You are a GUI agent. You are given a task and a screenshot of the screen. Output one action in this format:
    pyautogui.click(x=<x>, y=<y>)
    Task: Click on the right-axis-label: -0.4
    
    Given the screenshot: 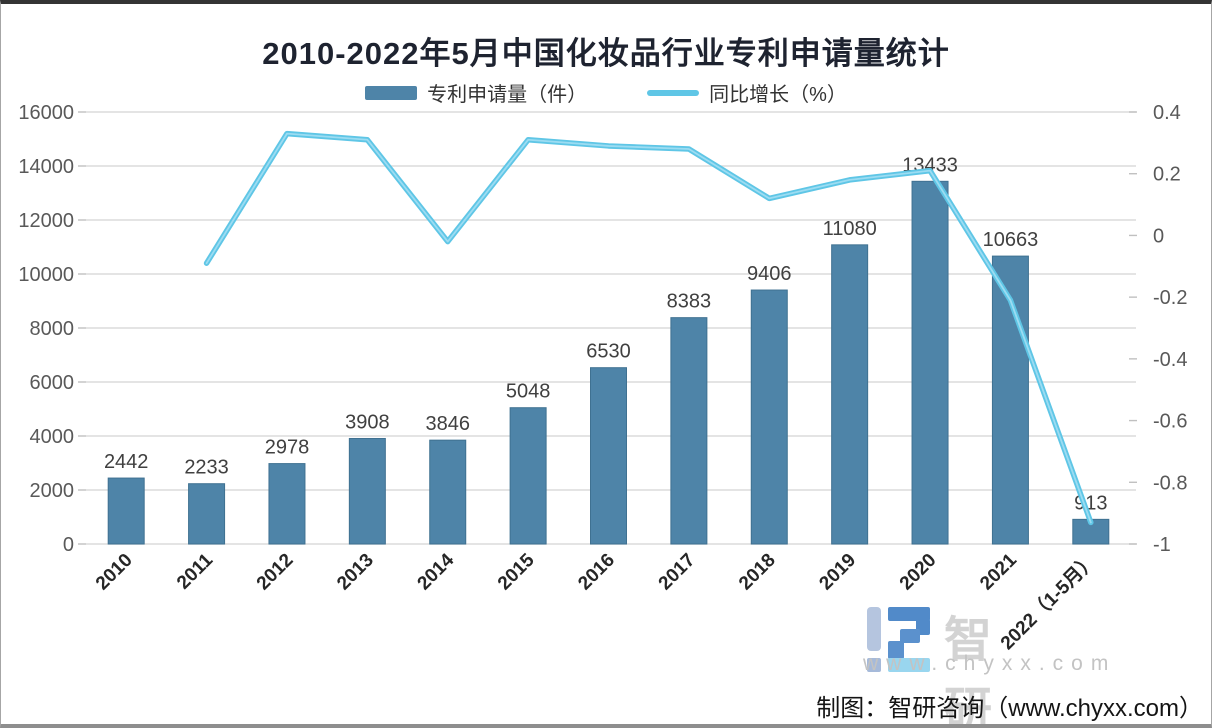 What is the action you would take?
    pyautogui.click(x=1170, y=360)
    